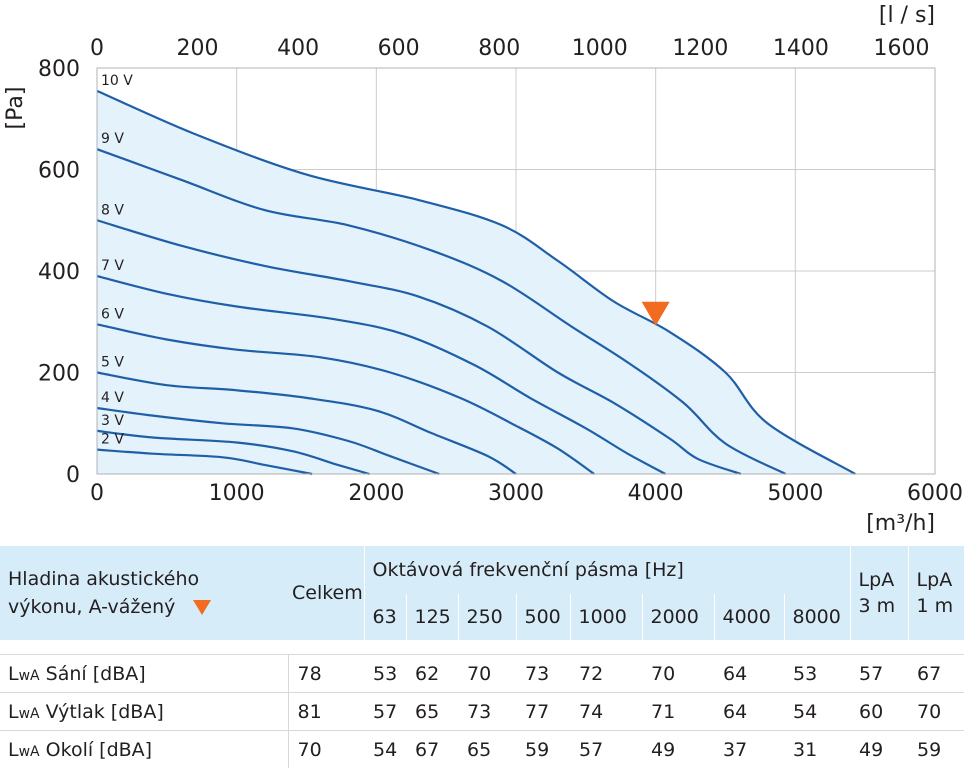  Describe the element at coordinates (204, 462) in the screenshot. I see `curve-2v` at that location.